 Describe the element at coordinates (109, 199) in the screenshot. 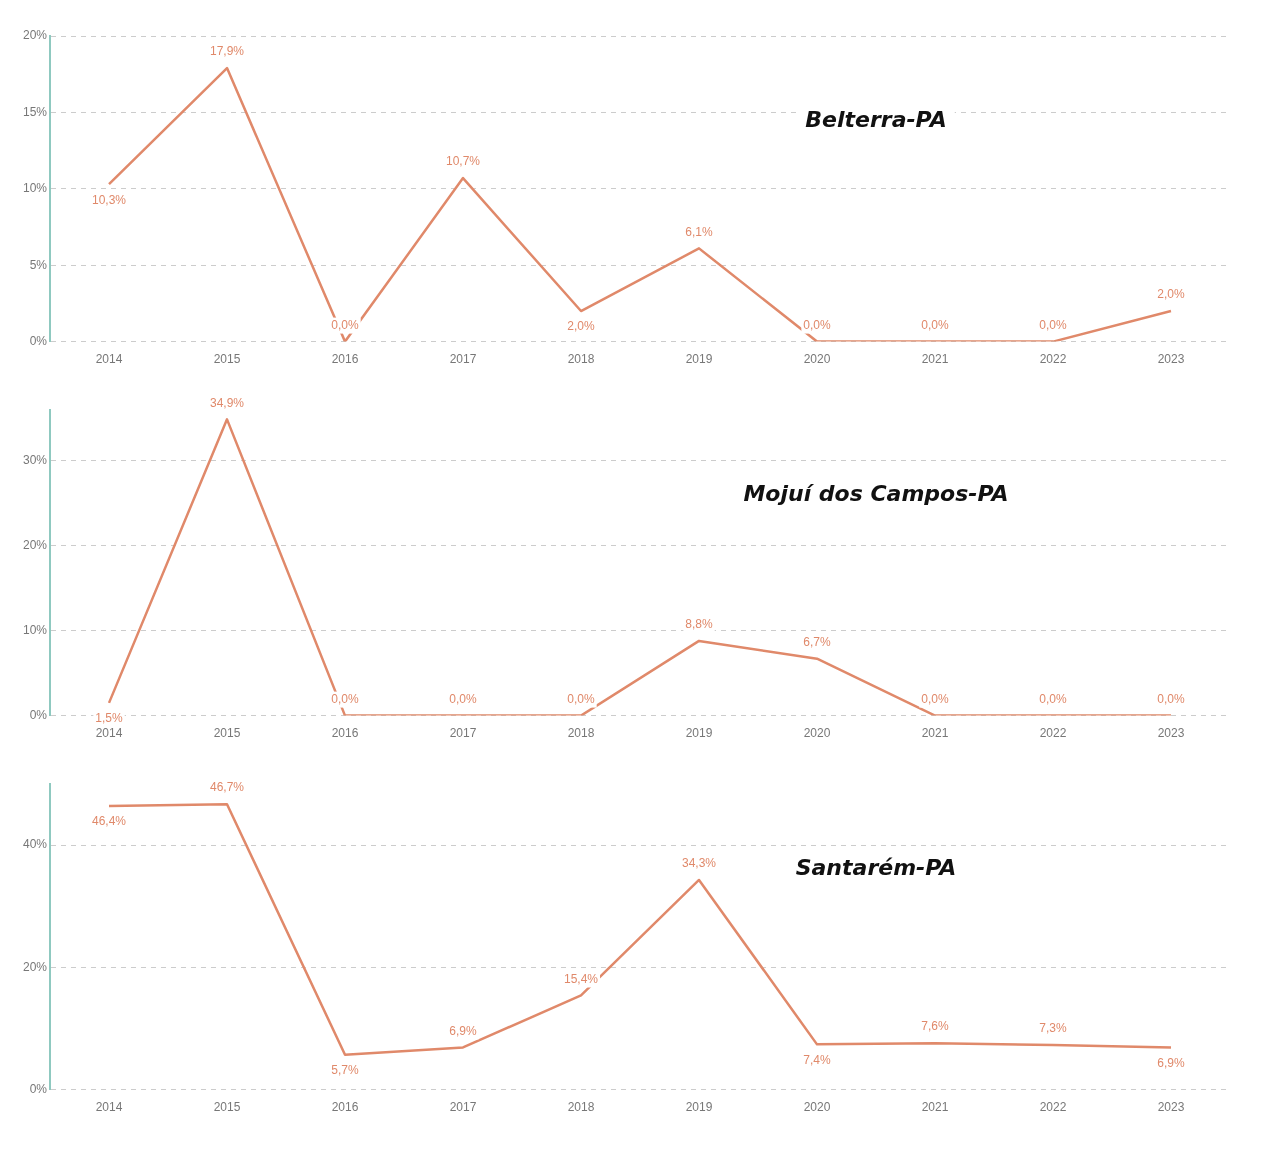

I see `data-label: 10,3%` at that location.